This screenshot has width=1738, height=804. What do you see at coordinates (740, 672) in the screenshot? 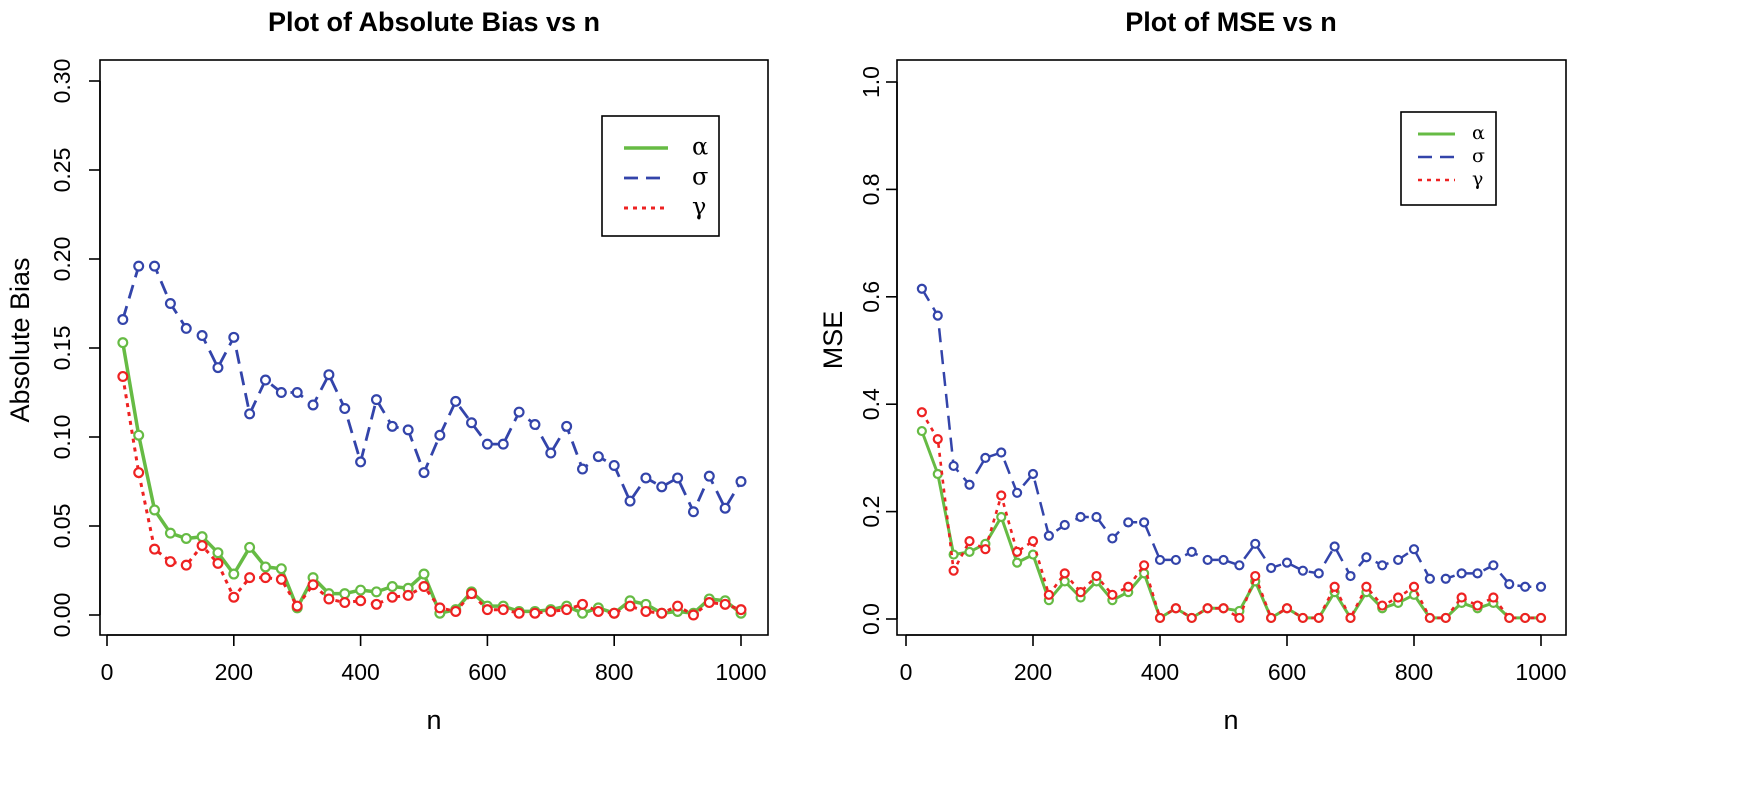
I see `x-tick-label: 1000` at bounding box center [740, 672].